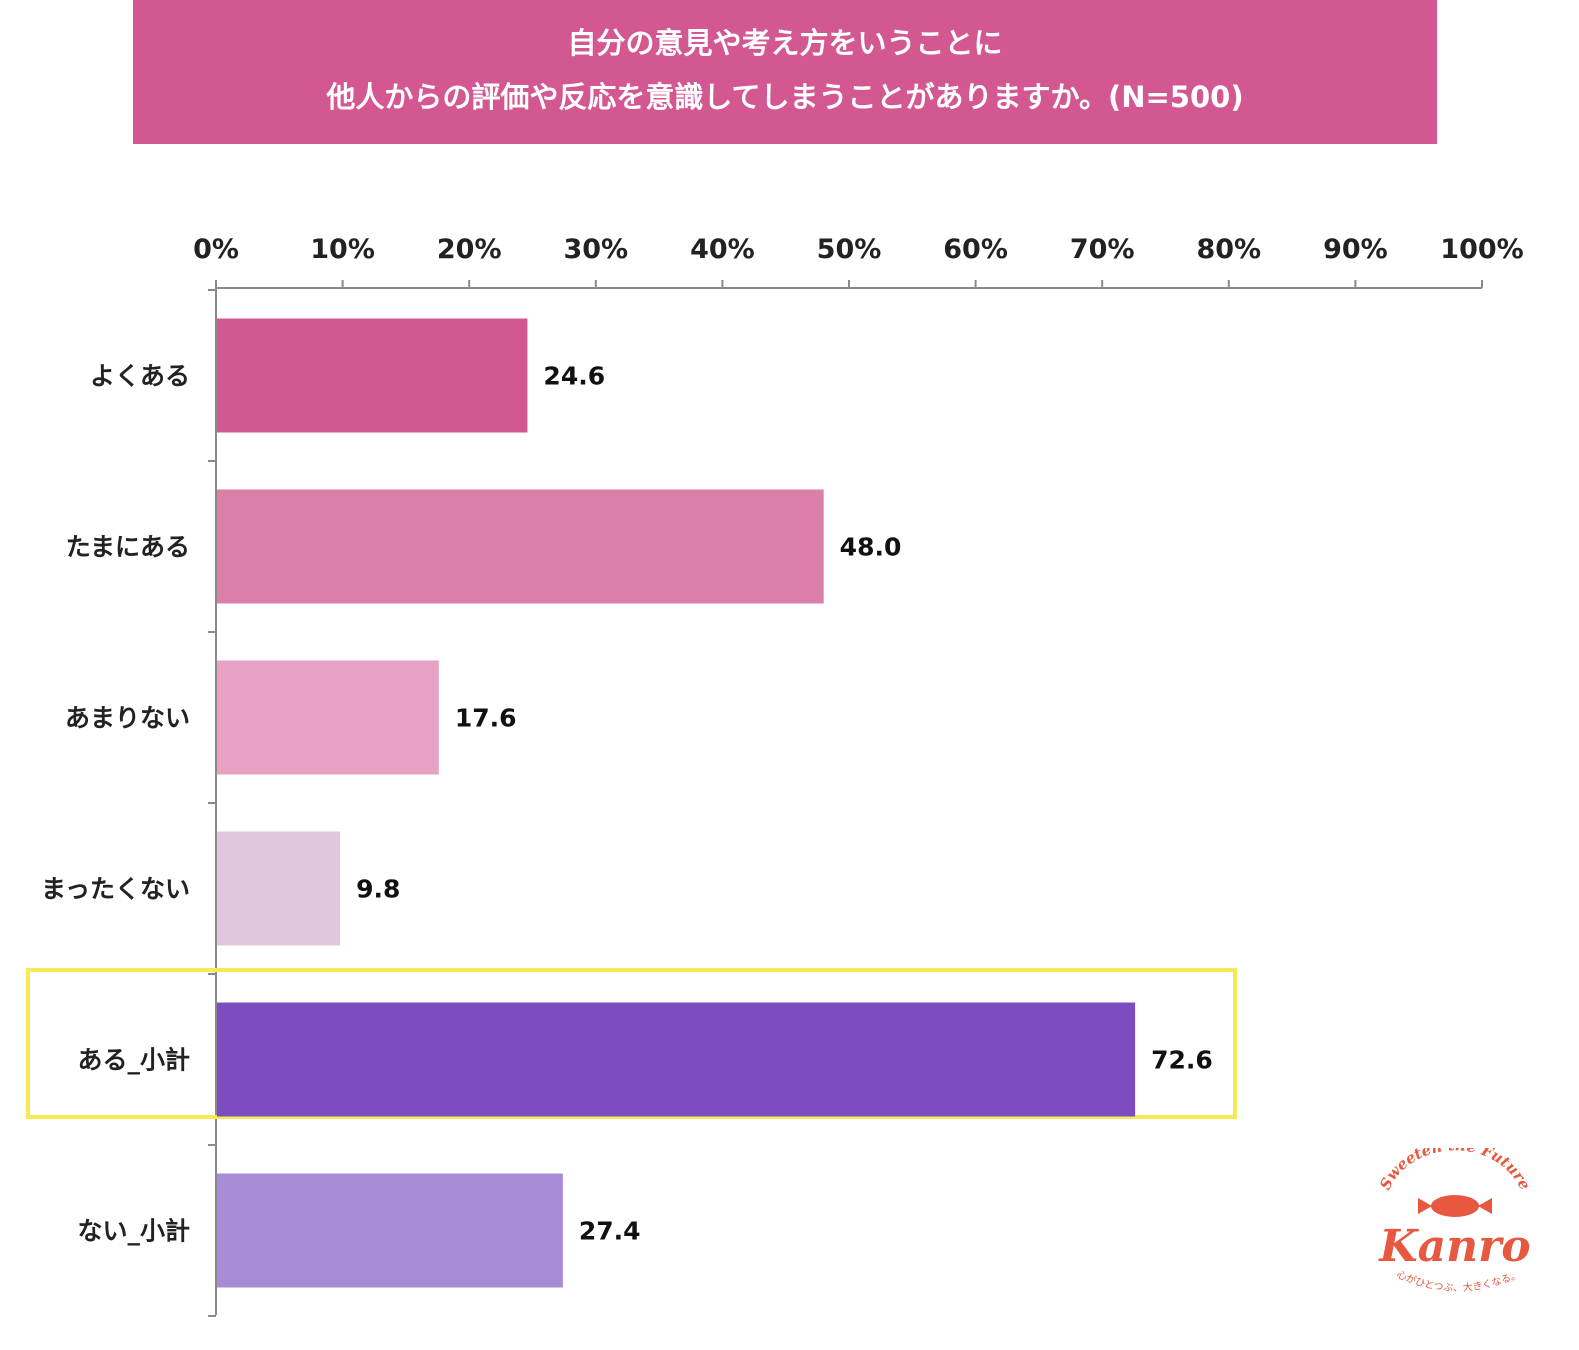 The width and height of the screenshot is (1579, 1350). What do you see at coordinates (975, 249) in the screenshot?
I see `x-tick-label: 60%` at bounding box center [975, 249].